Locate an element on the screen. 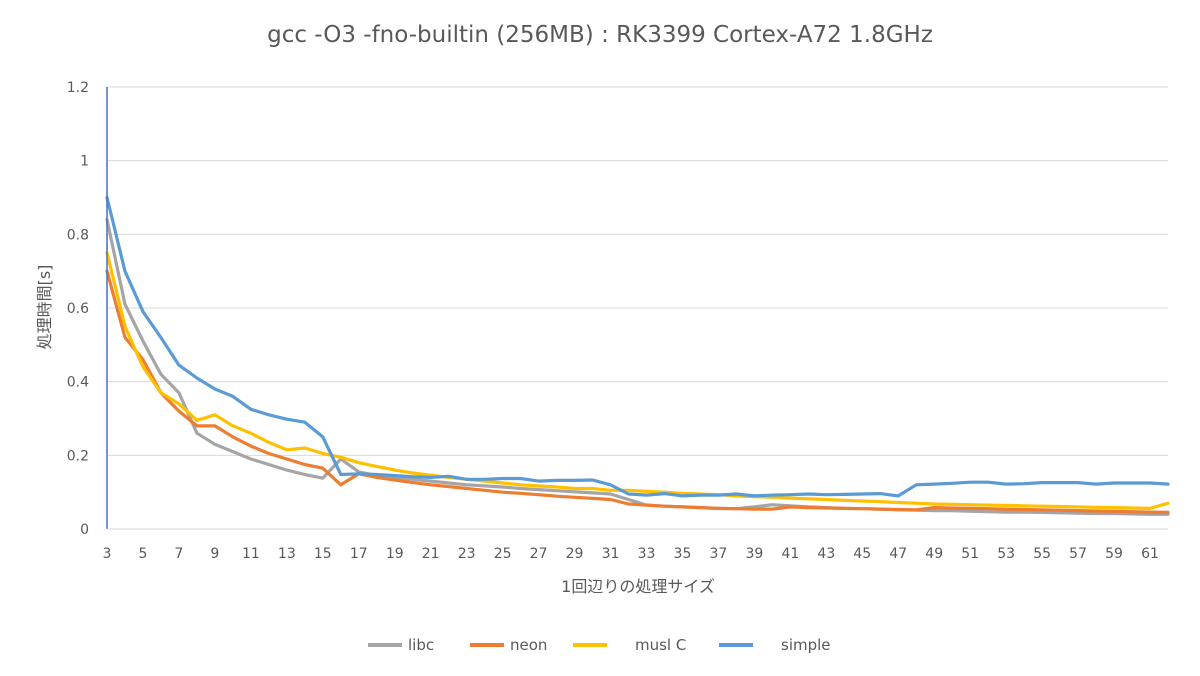  x-tick-label: 5 is located at coordinates (143, 554).